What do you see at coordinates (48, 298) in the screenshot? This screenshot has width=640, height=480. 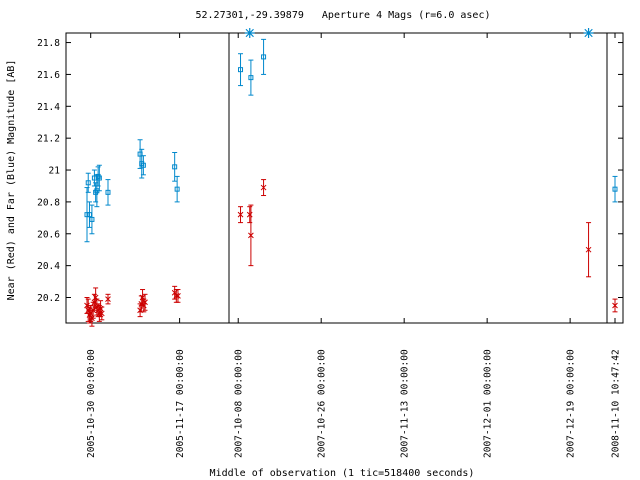 I see `y-tick-label: 20.2` at bounding box center [48, 298].